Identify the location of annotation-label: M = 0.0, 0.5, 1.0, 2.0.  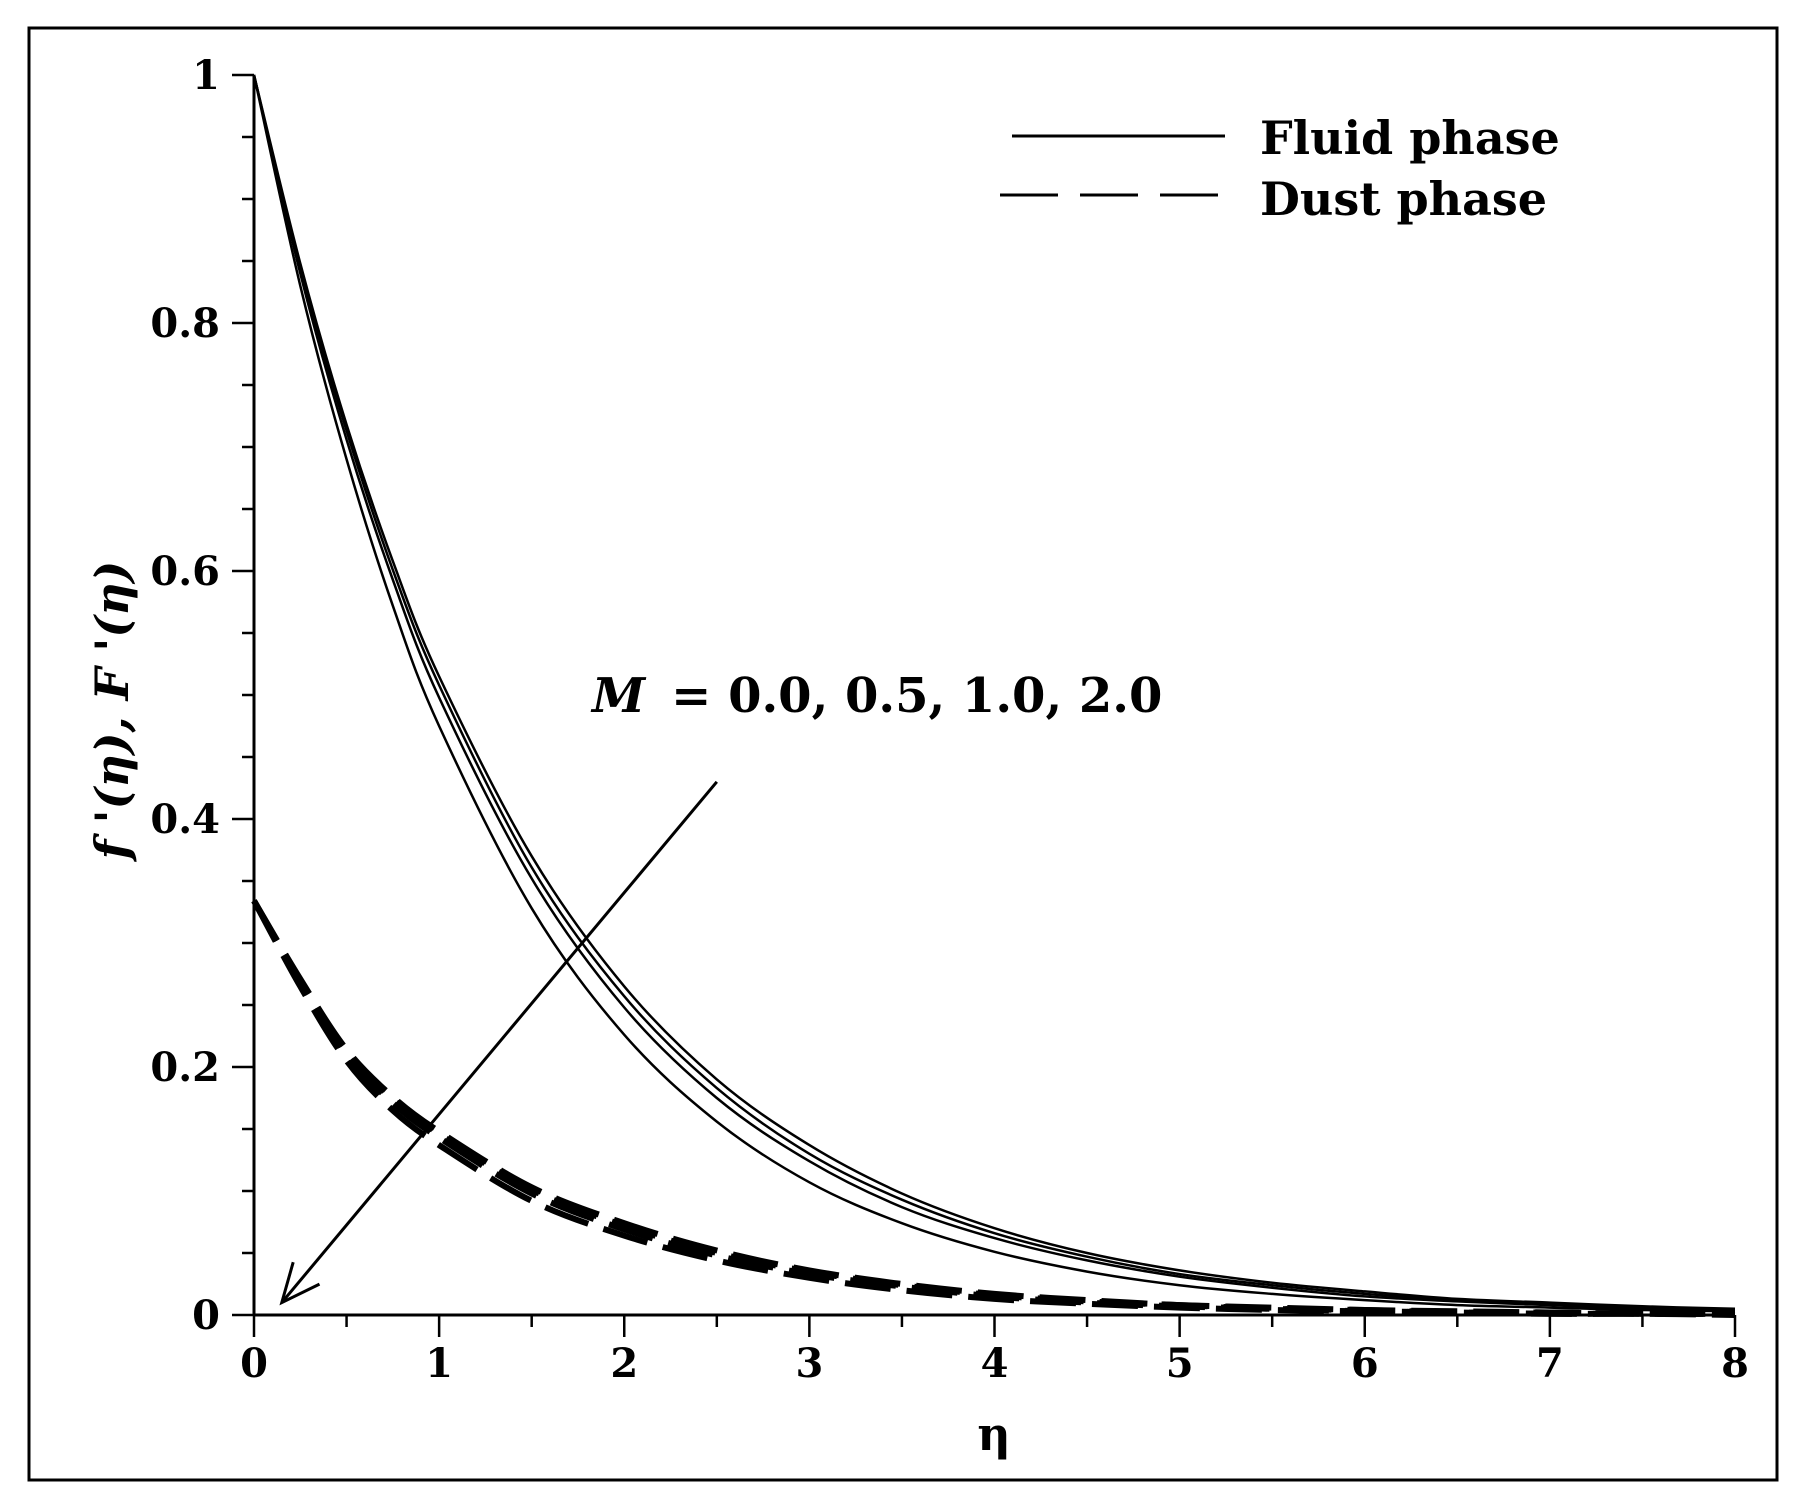
(876, 696).